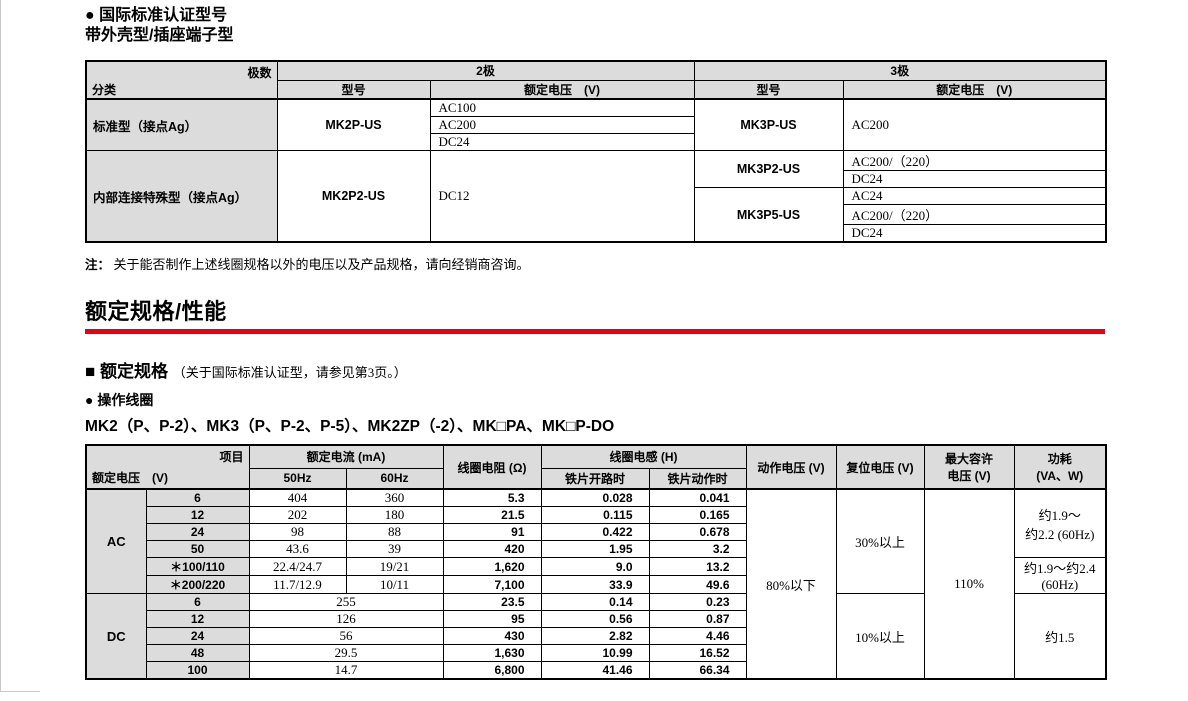 This screenshot has width=1188, height=701. I want to click on coil-corner-header-cell: 项目 额定电压 (V), so click(167, 467).